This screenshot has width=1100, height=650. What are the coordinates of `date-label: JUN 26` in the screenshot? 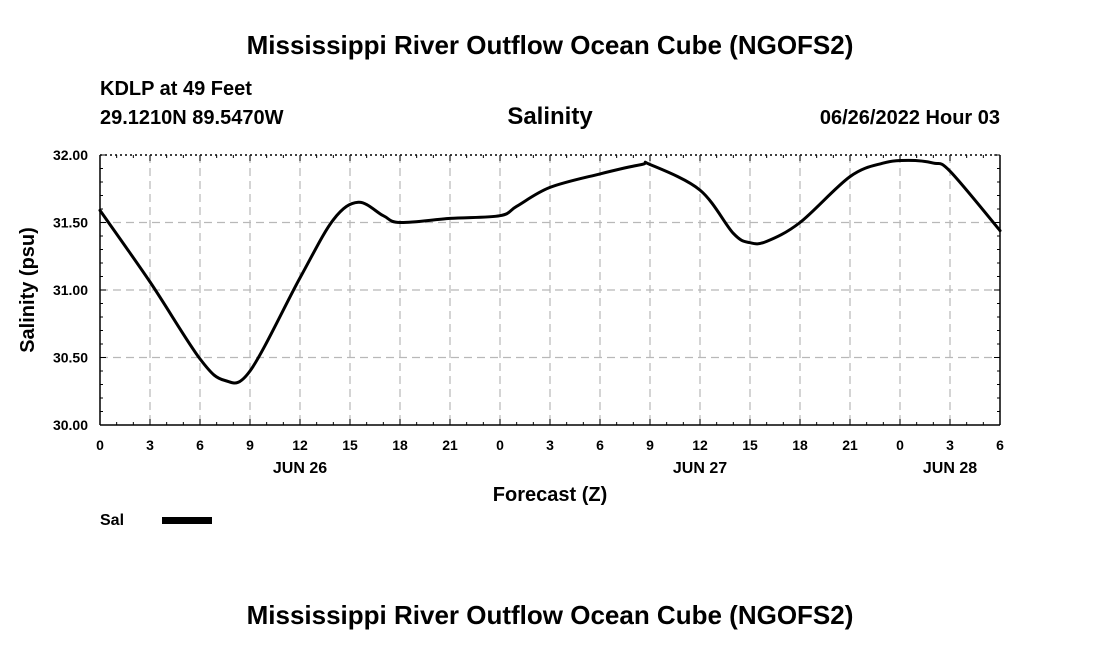 It's located at (300, 468).